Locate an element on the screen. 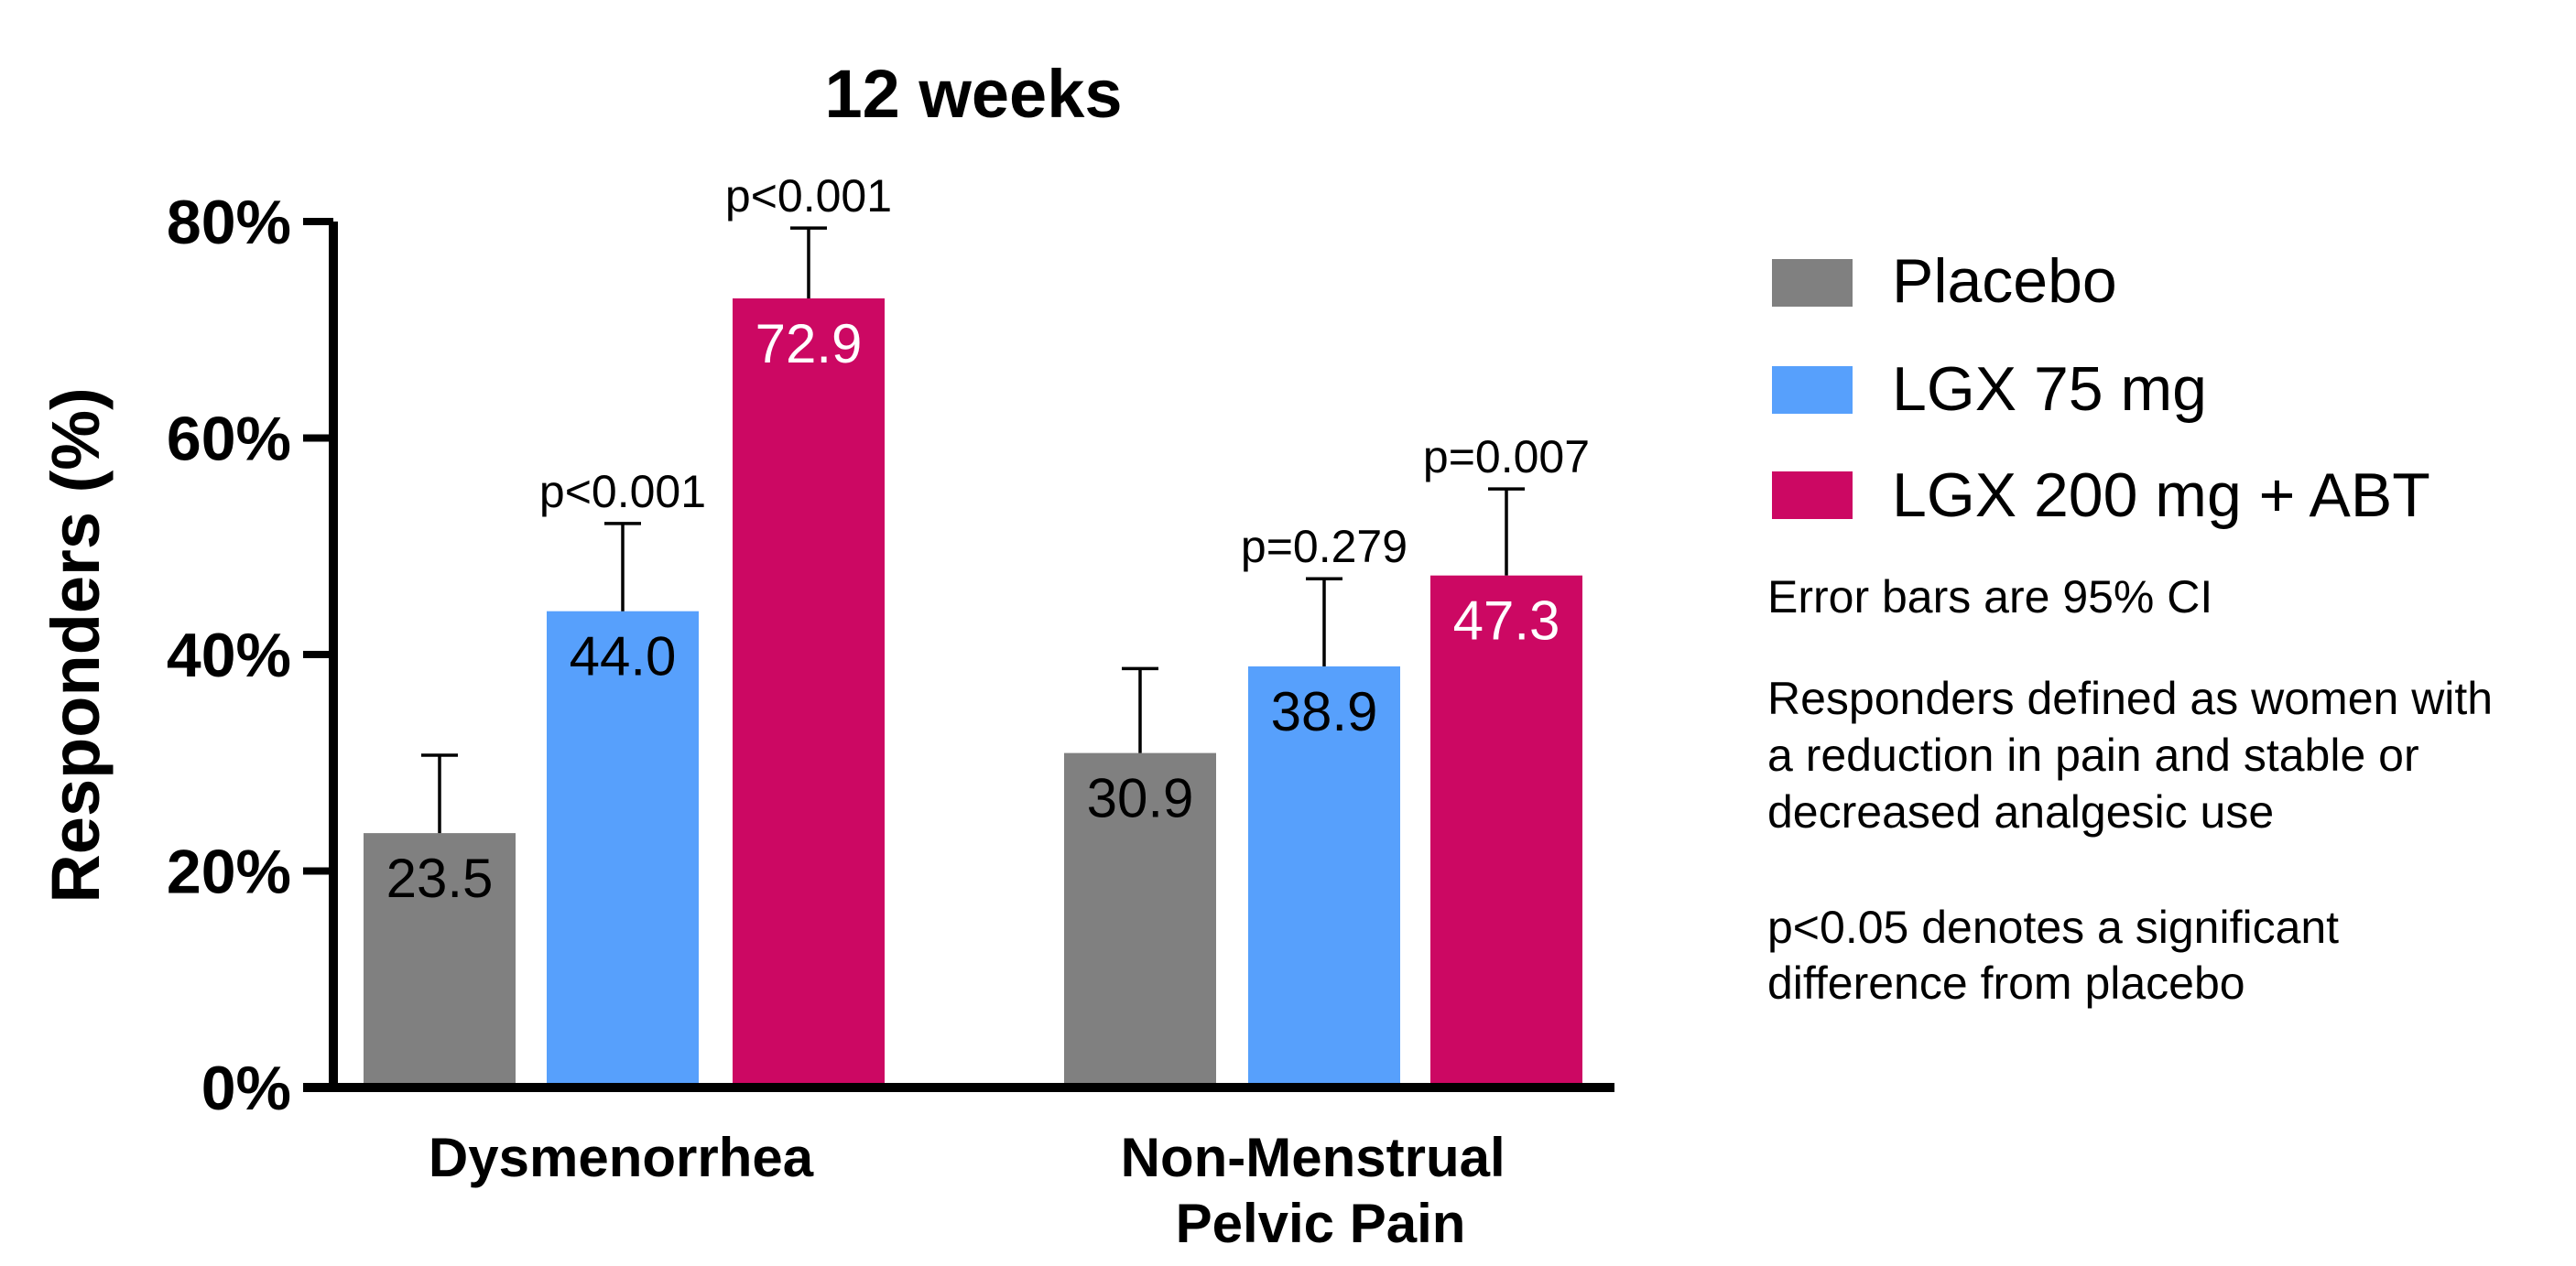 Image resolution: width=2576 pixels, height=1266 pixels. y-tick-label-60: 60% is located at coordinates (229, 439).